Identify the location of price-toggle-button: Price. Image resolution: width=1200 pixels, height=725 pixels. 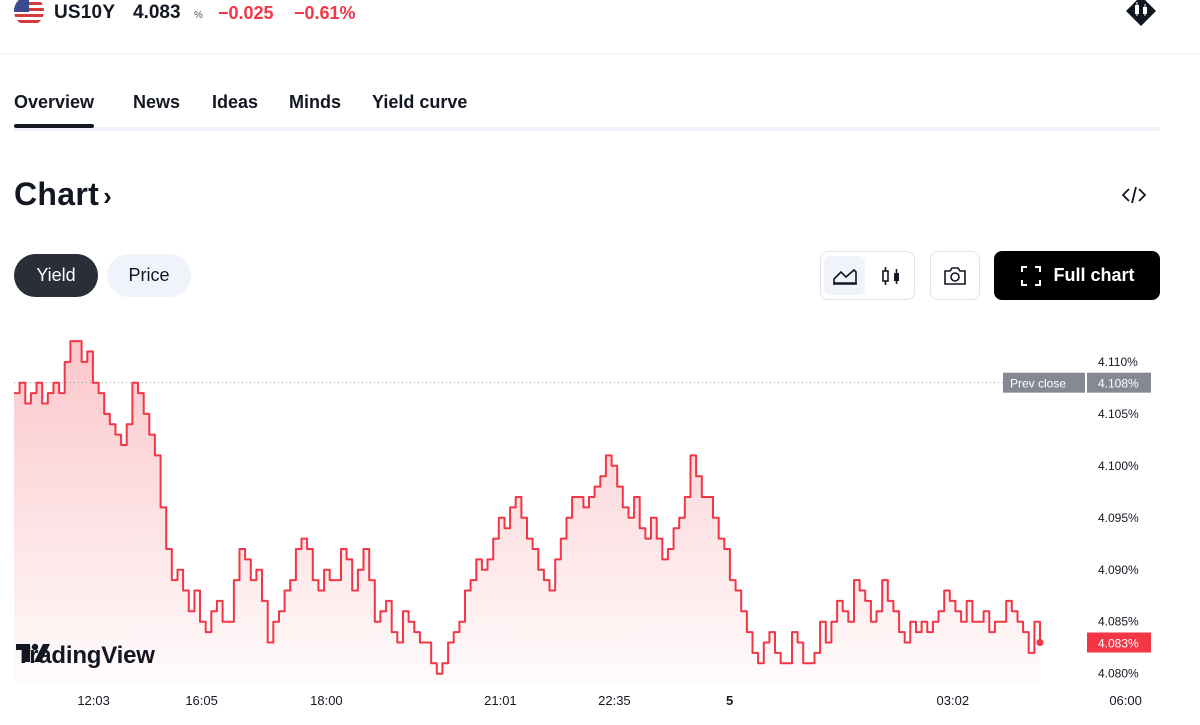
(149, 275).